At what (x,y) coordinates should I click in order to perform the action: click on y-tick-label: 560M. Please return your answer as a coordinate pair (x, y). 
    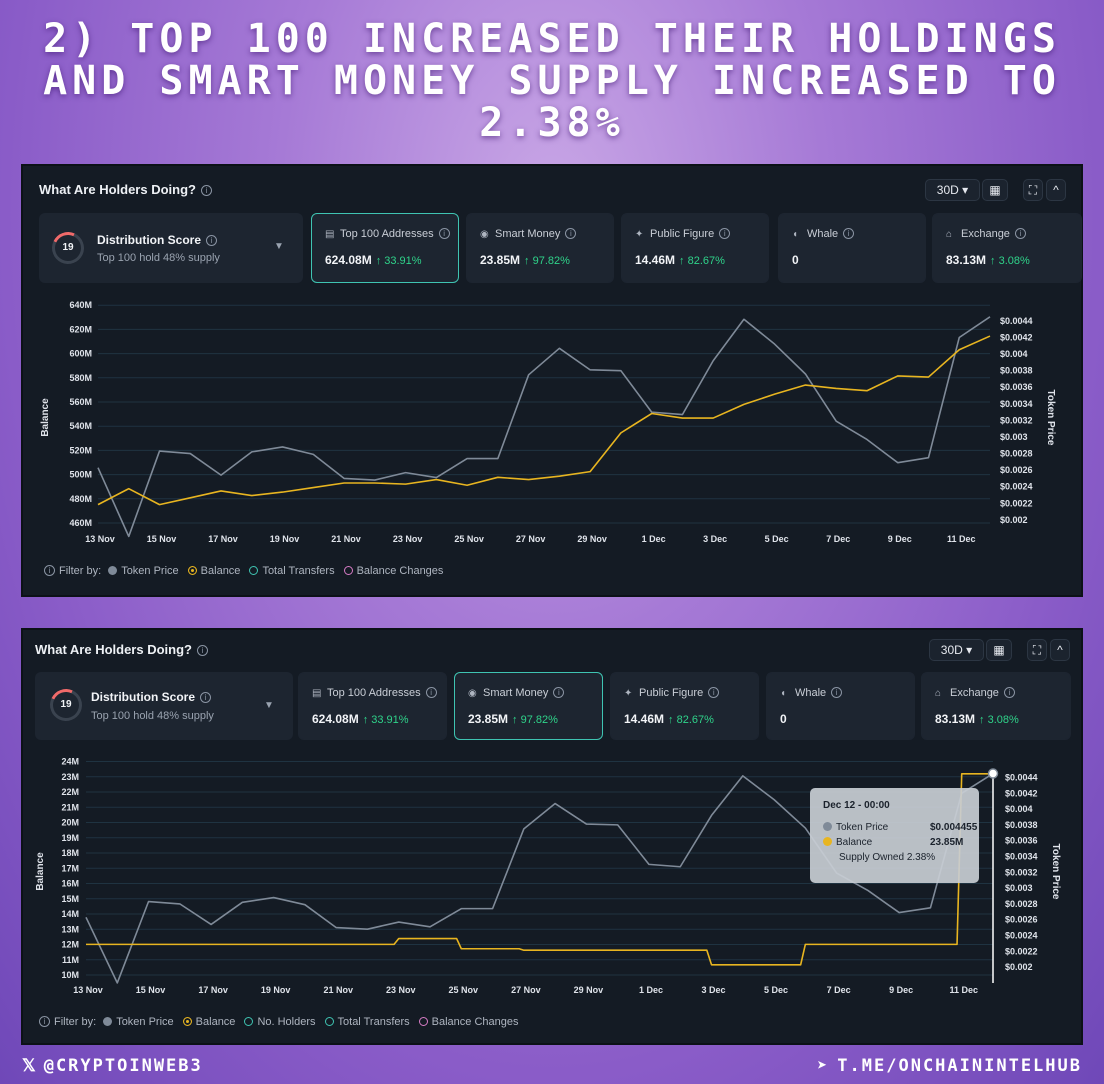
    Looking at the image, I should click on (80, 402).